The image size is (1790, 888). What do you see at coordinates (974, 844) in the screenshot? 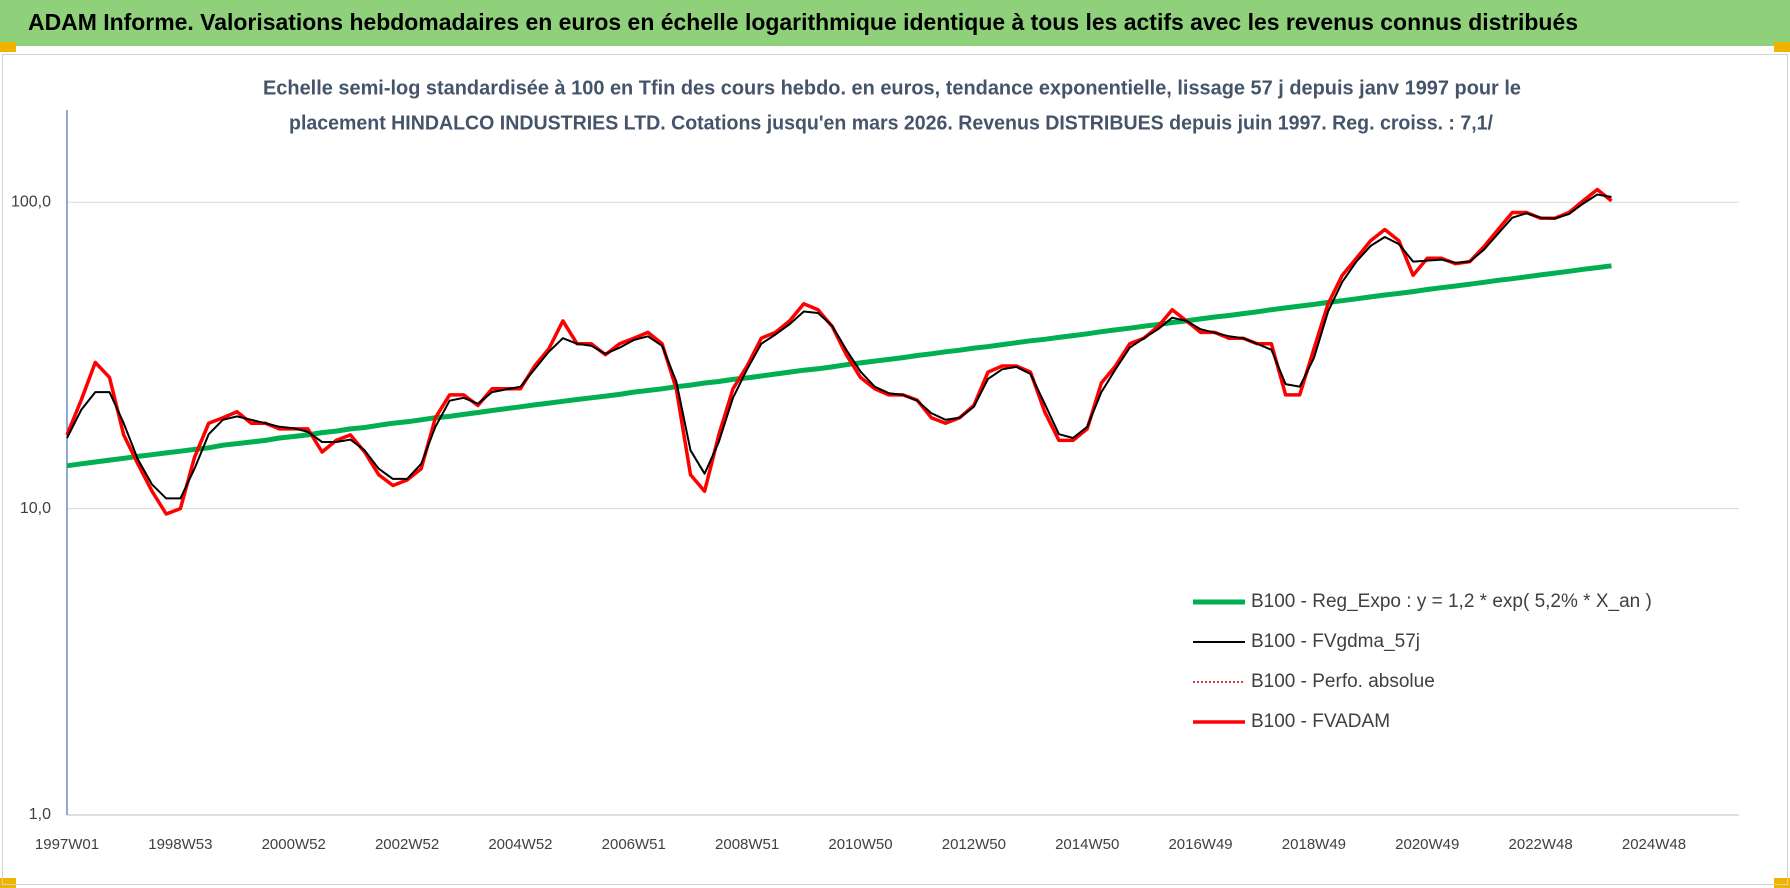
I see `x-tick-label: 2012W50` at bounding box center [974, 844].